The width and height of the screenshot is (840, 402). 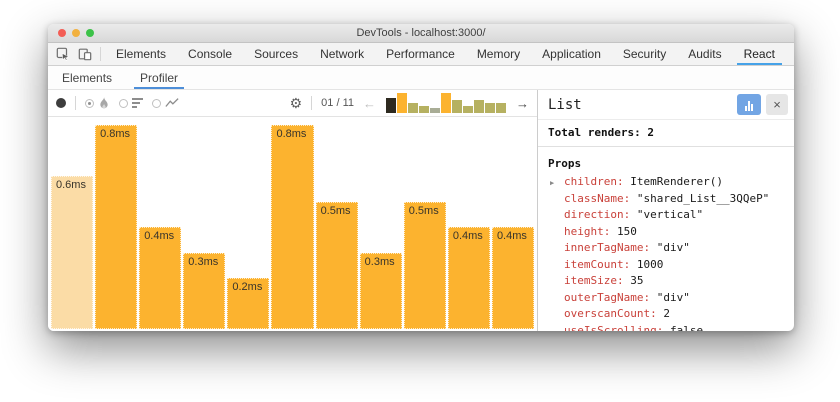 I want to click on flame-icon, so click(x=104, y=102).